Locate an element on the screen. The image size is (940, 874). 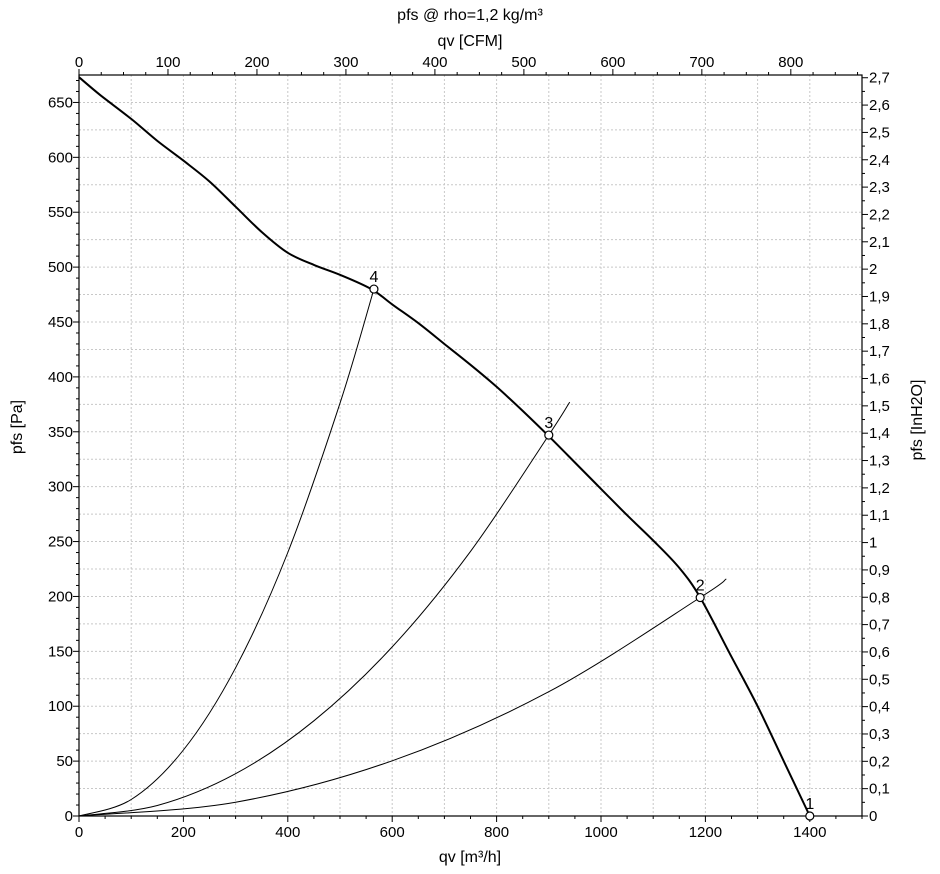
bottom-axis-tick-label: 1400 is located at coordinates (809, 832).